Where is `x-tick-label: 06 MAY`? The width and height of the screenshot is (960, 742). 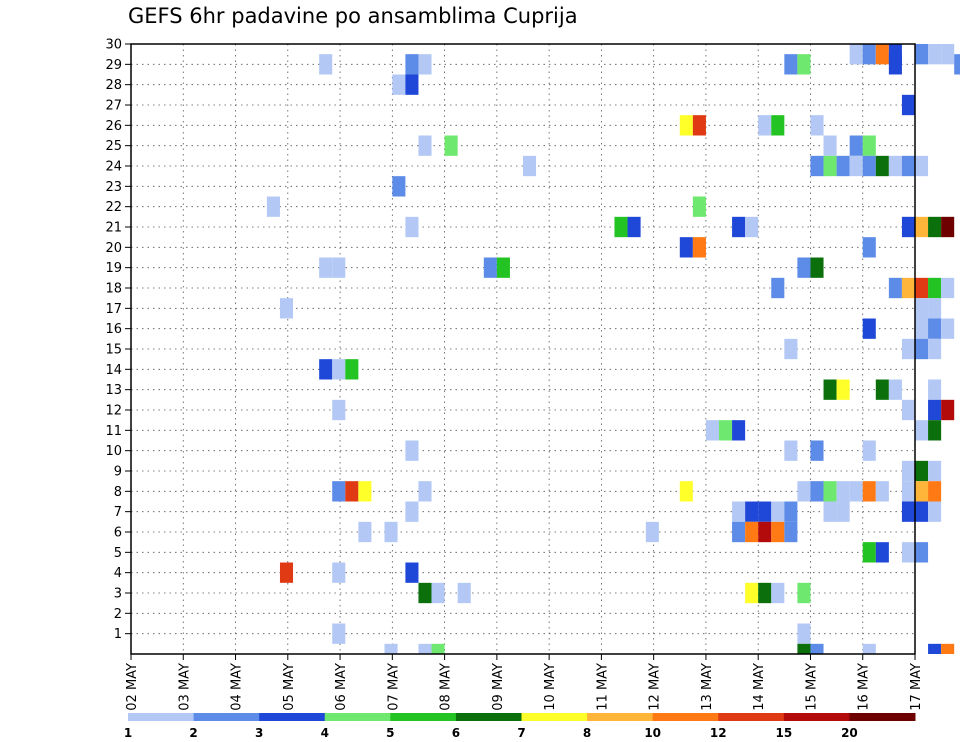
x-tick-label: 06 MAY is located at coordinates (341, 687).